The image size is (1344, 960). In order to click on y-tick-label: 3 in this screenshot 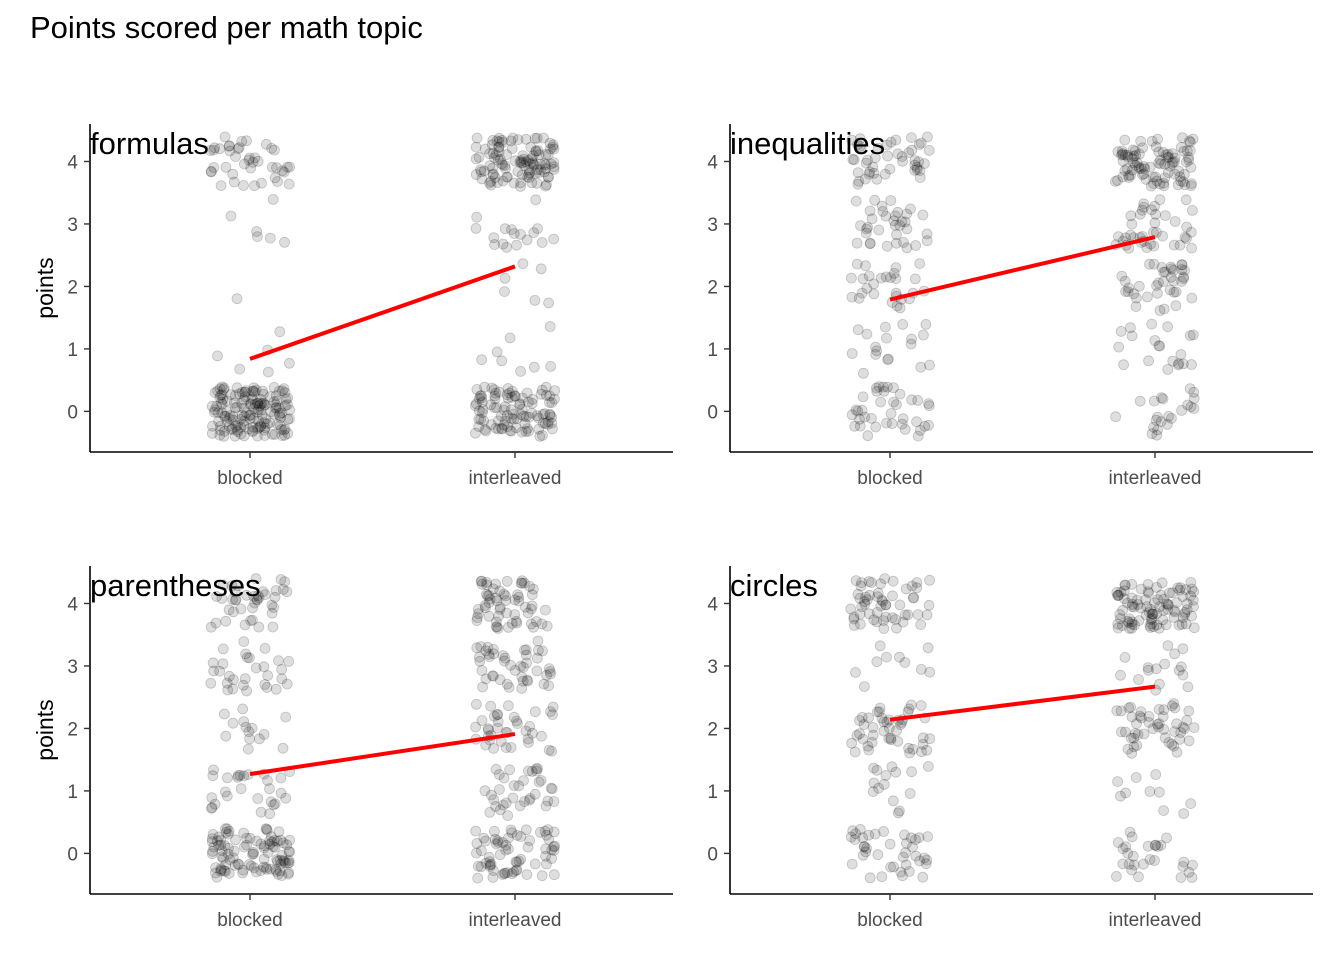, I will do `click(72, 225)`.